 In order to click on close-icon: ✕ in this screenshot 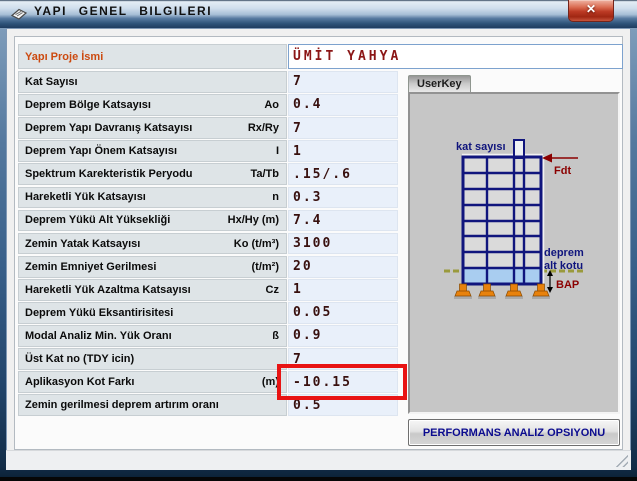, I will do `click(591, 9)`.